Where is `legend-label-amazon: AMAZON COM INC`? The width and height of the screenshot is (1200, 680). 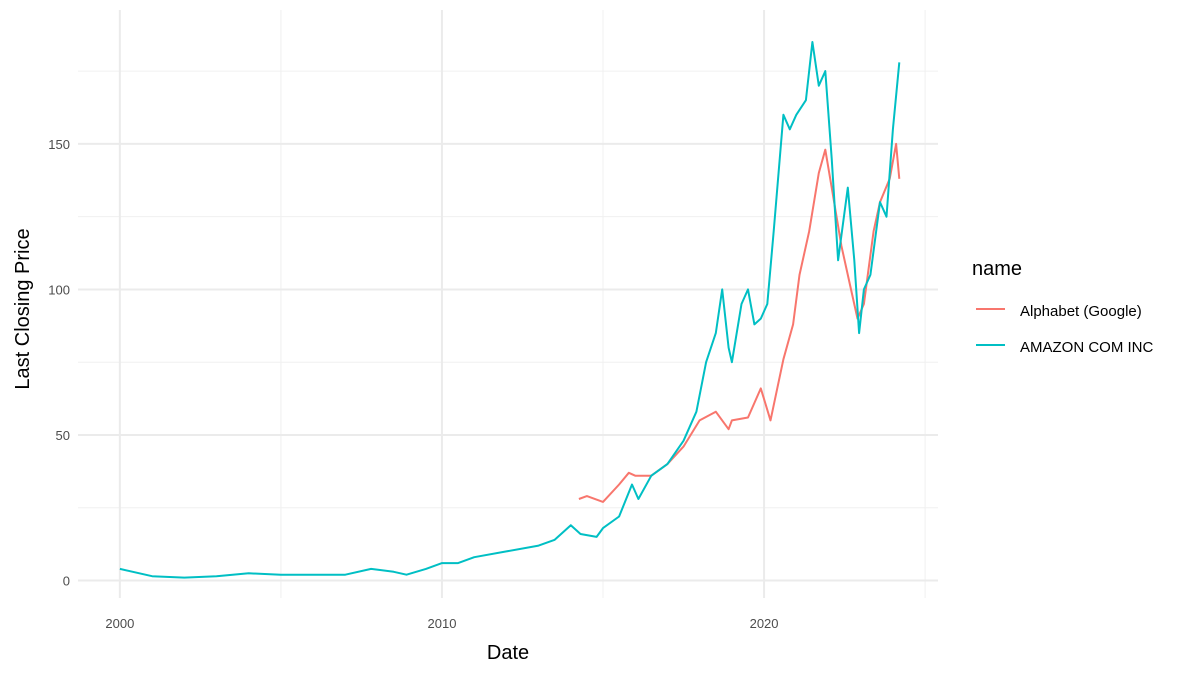 legend-label-amazon: AMAZON COM INC is located at coordinates (1086, 347).